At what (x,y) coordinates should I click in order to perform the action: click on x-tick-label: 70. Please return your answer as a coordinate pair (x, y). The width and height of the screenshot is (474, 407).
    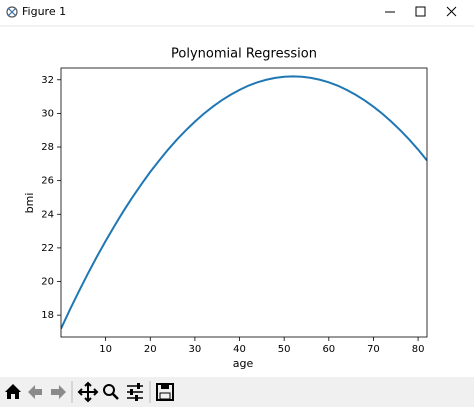
    Looking at the image, I should click on (373, 349).